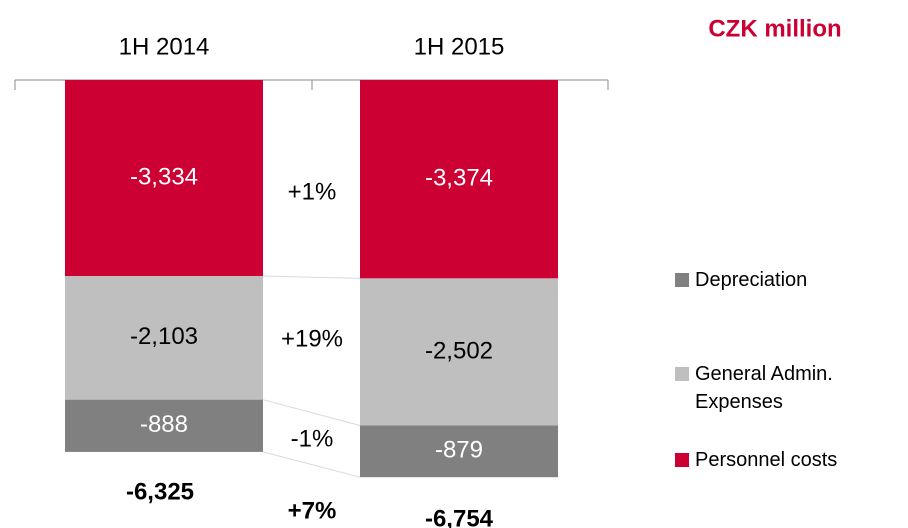 Image resolution: width=908 pixels, height=528 pixels. I want to click on total-label: -6,754, so click(459, 516).